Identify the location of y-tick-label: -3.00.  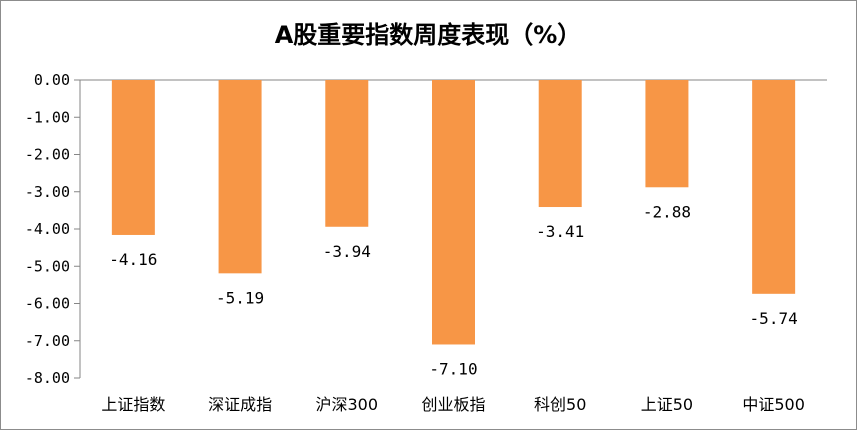
(47, 192).